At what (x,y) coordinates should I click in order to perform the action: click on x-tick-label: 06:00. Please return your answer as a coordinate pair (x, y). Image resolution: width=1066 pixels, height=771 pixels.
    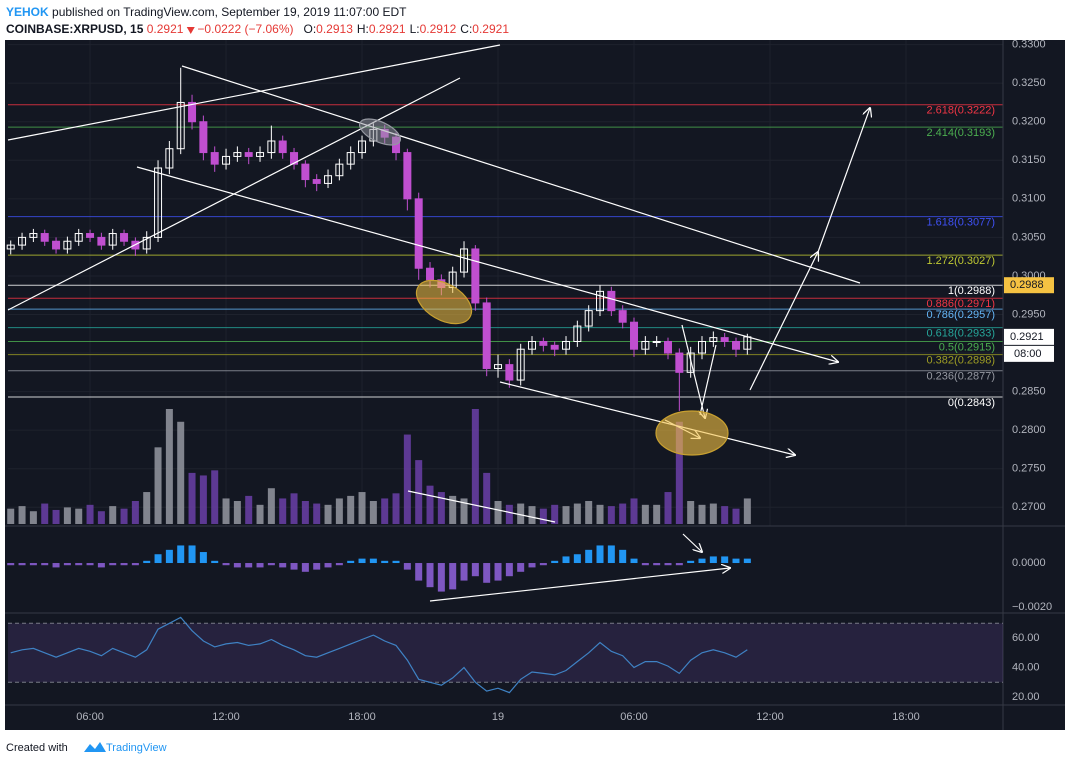
    Looking at the image, I should click on (90, 717).